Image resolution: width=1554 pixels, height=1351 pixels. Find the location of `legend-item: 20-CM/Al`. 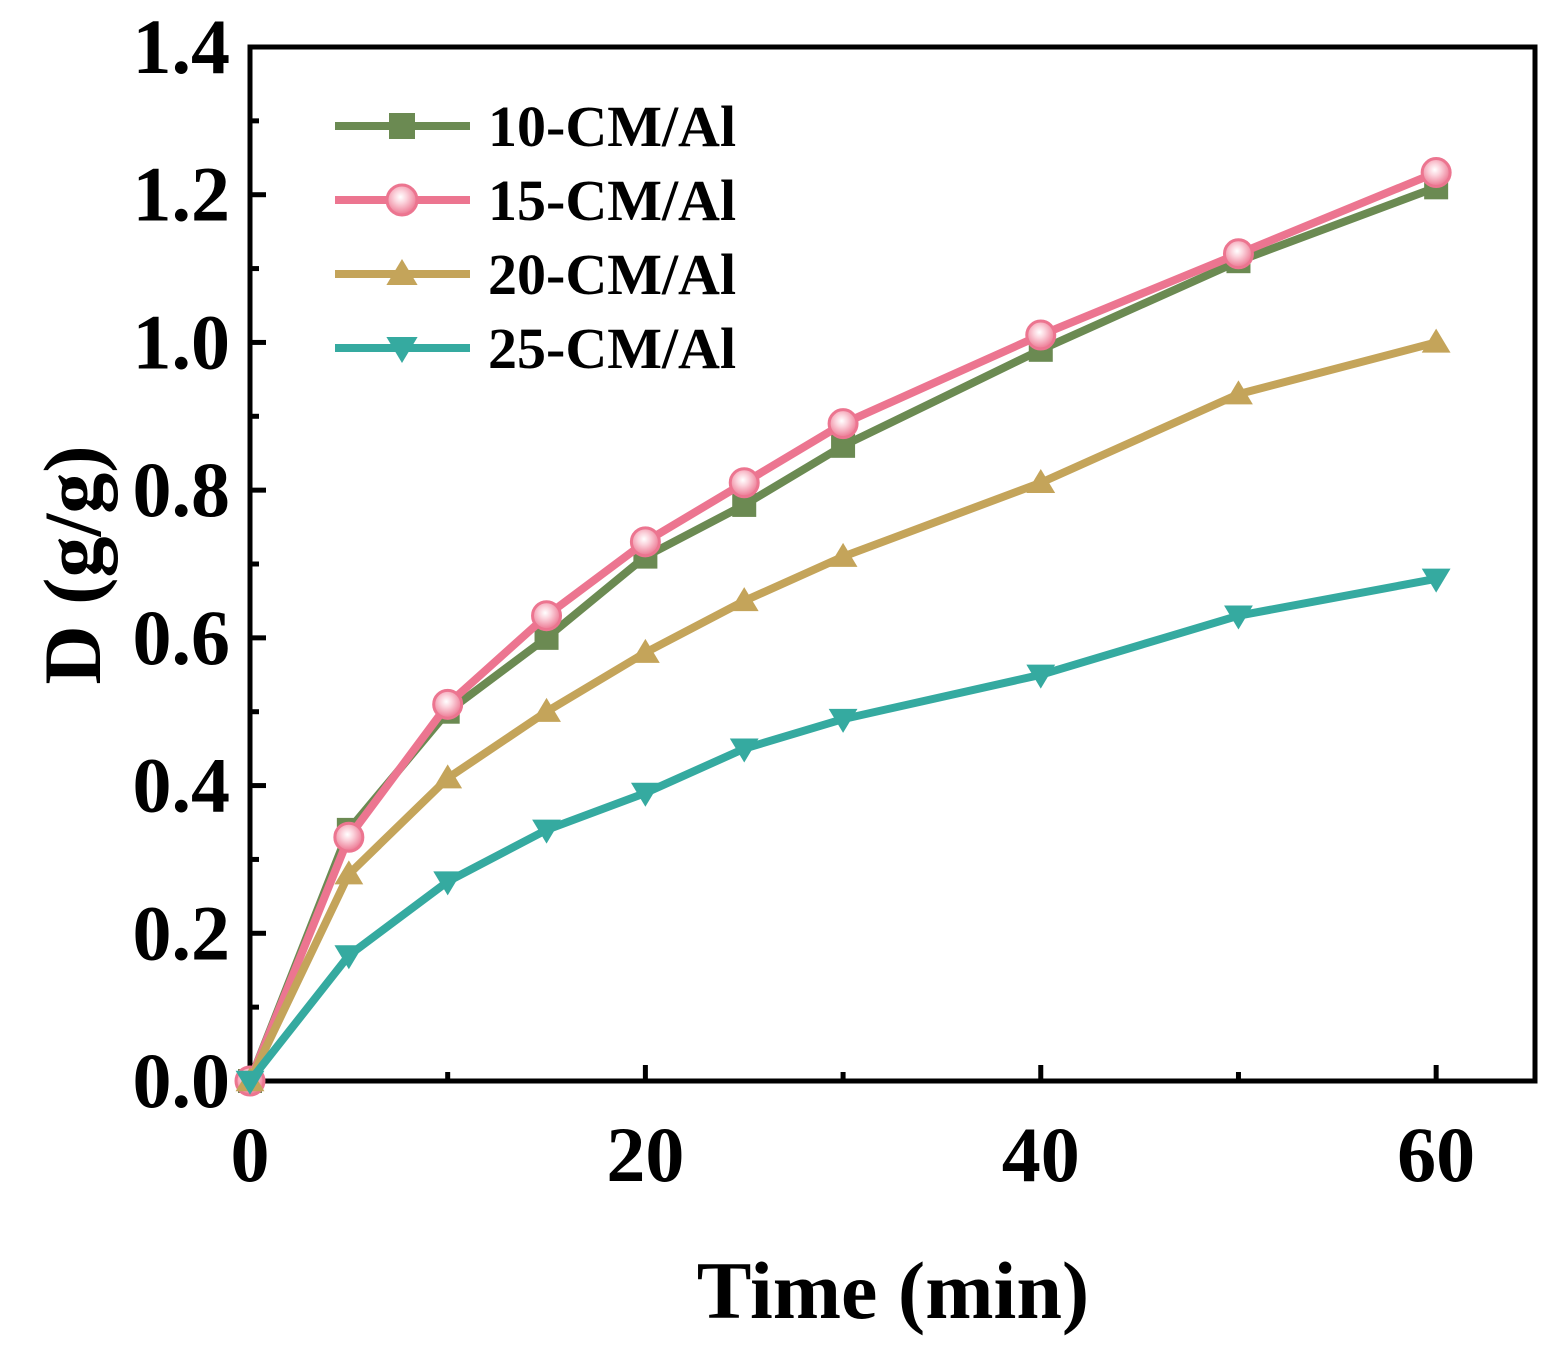

legend-item: 20-CM/Al is located at coordinates (535, 274).